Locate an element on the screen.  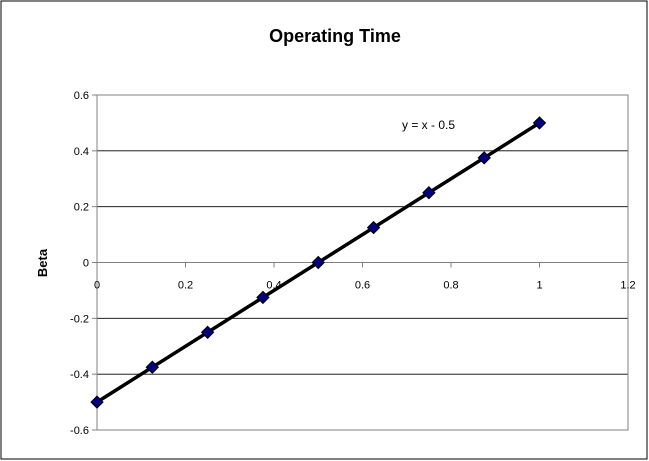
y-axis-label: Beta is located at coordinates (42, 262).